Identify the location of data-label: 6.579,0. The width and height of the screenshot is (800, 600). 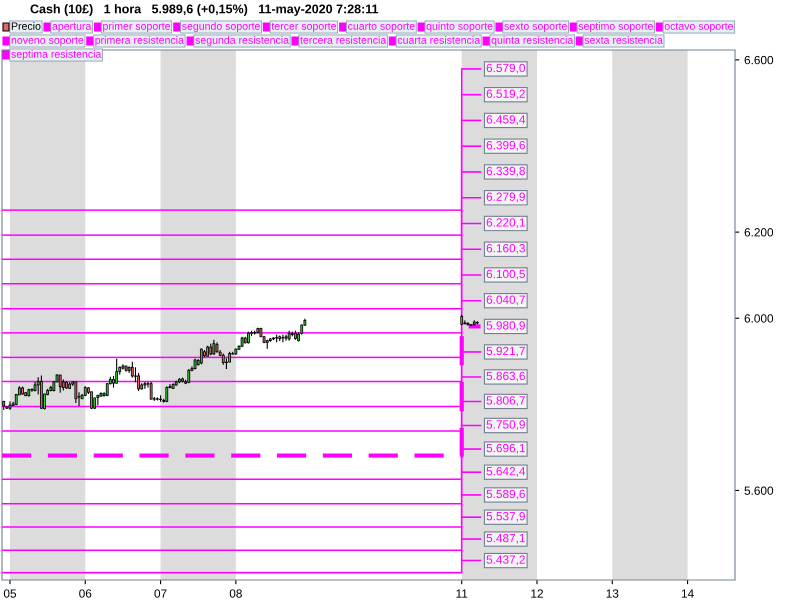
(506, 69).